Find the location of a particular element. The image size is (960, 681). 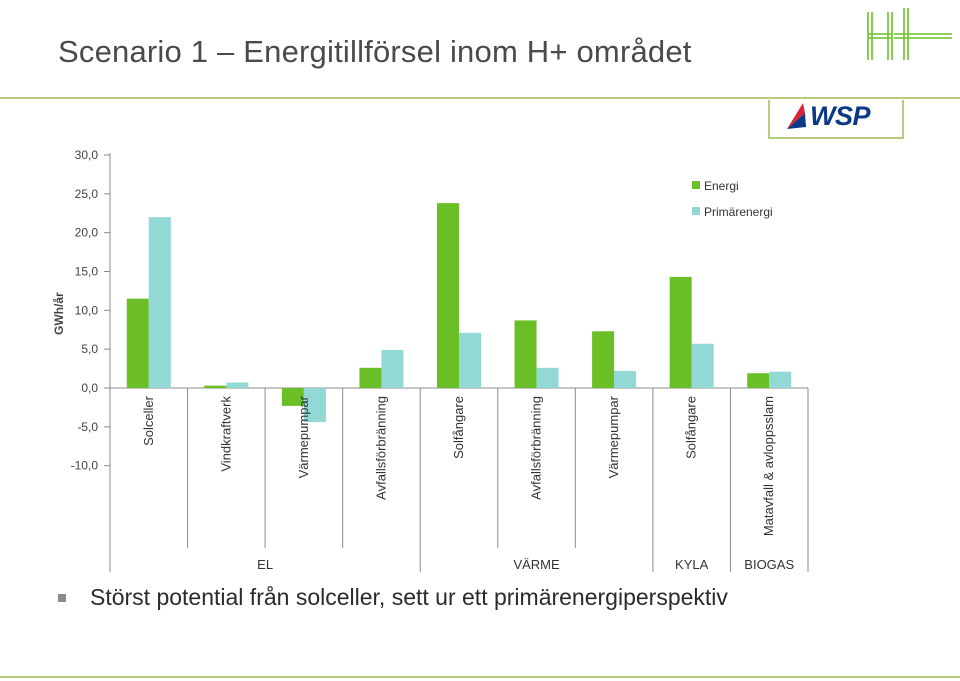

category-label: Vindkraftverk is located at coordinates (225, 434).